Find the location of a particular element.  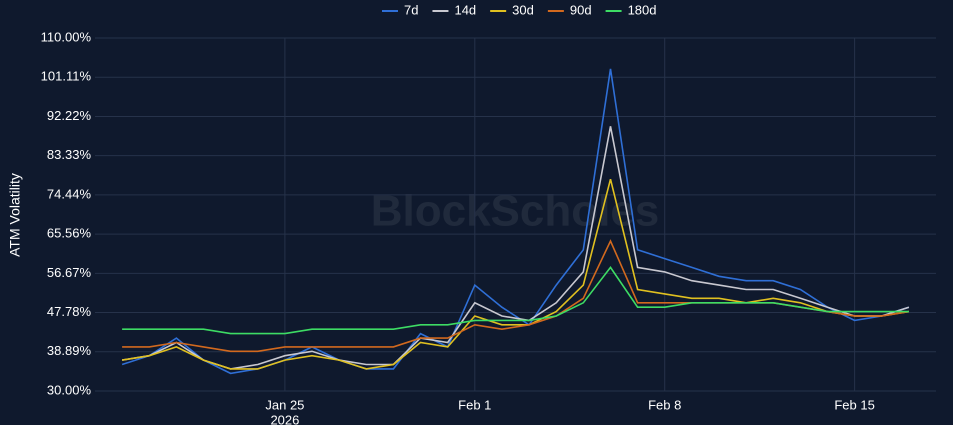

y-axis-label: ATM Volatility is located at coordinates (15, 215).